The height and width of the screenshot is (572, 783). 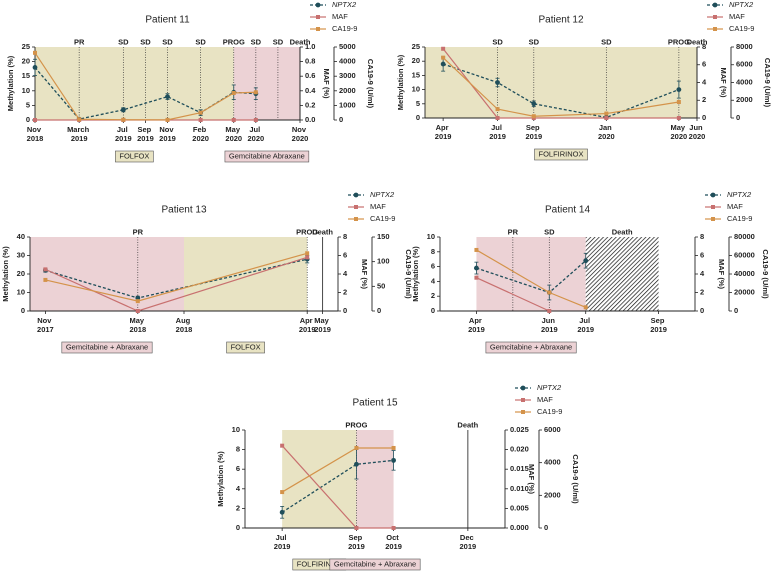 I want to click on x-tick-label: May 2019, so click(x=322, y=325).